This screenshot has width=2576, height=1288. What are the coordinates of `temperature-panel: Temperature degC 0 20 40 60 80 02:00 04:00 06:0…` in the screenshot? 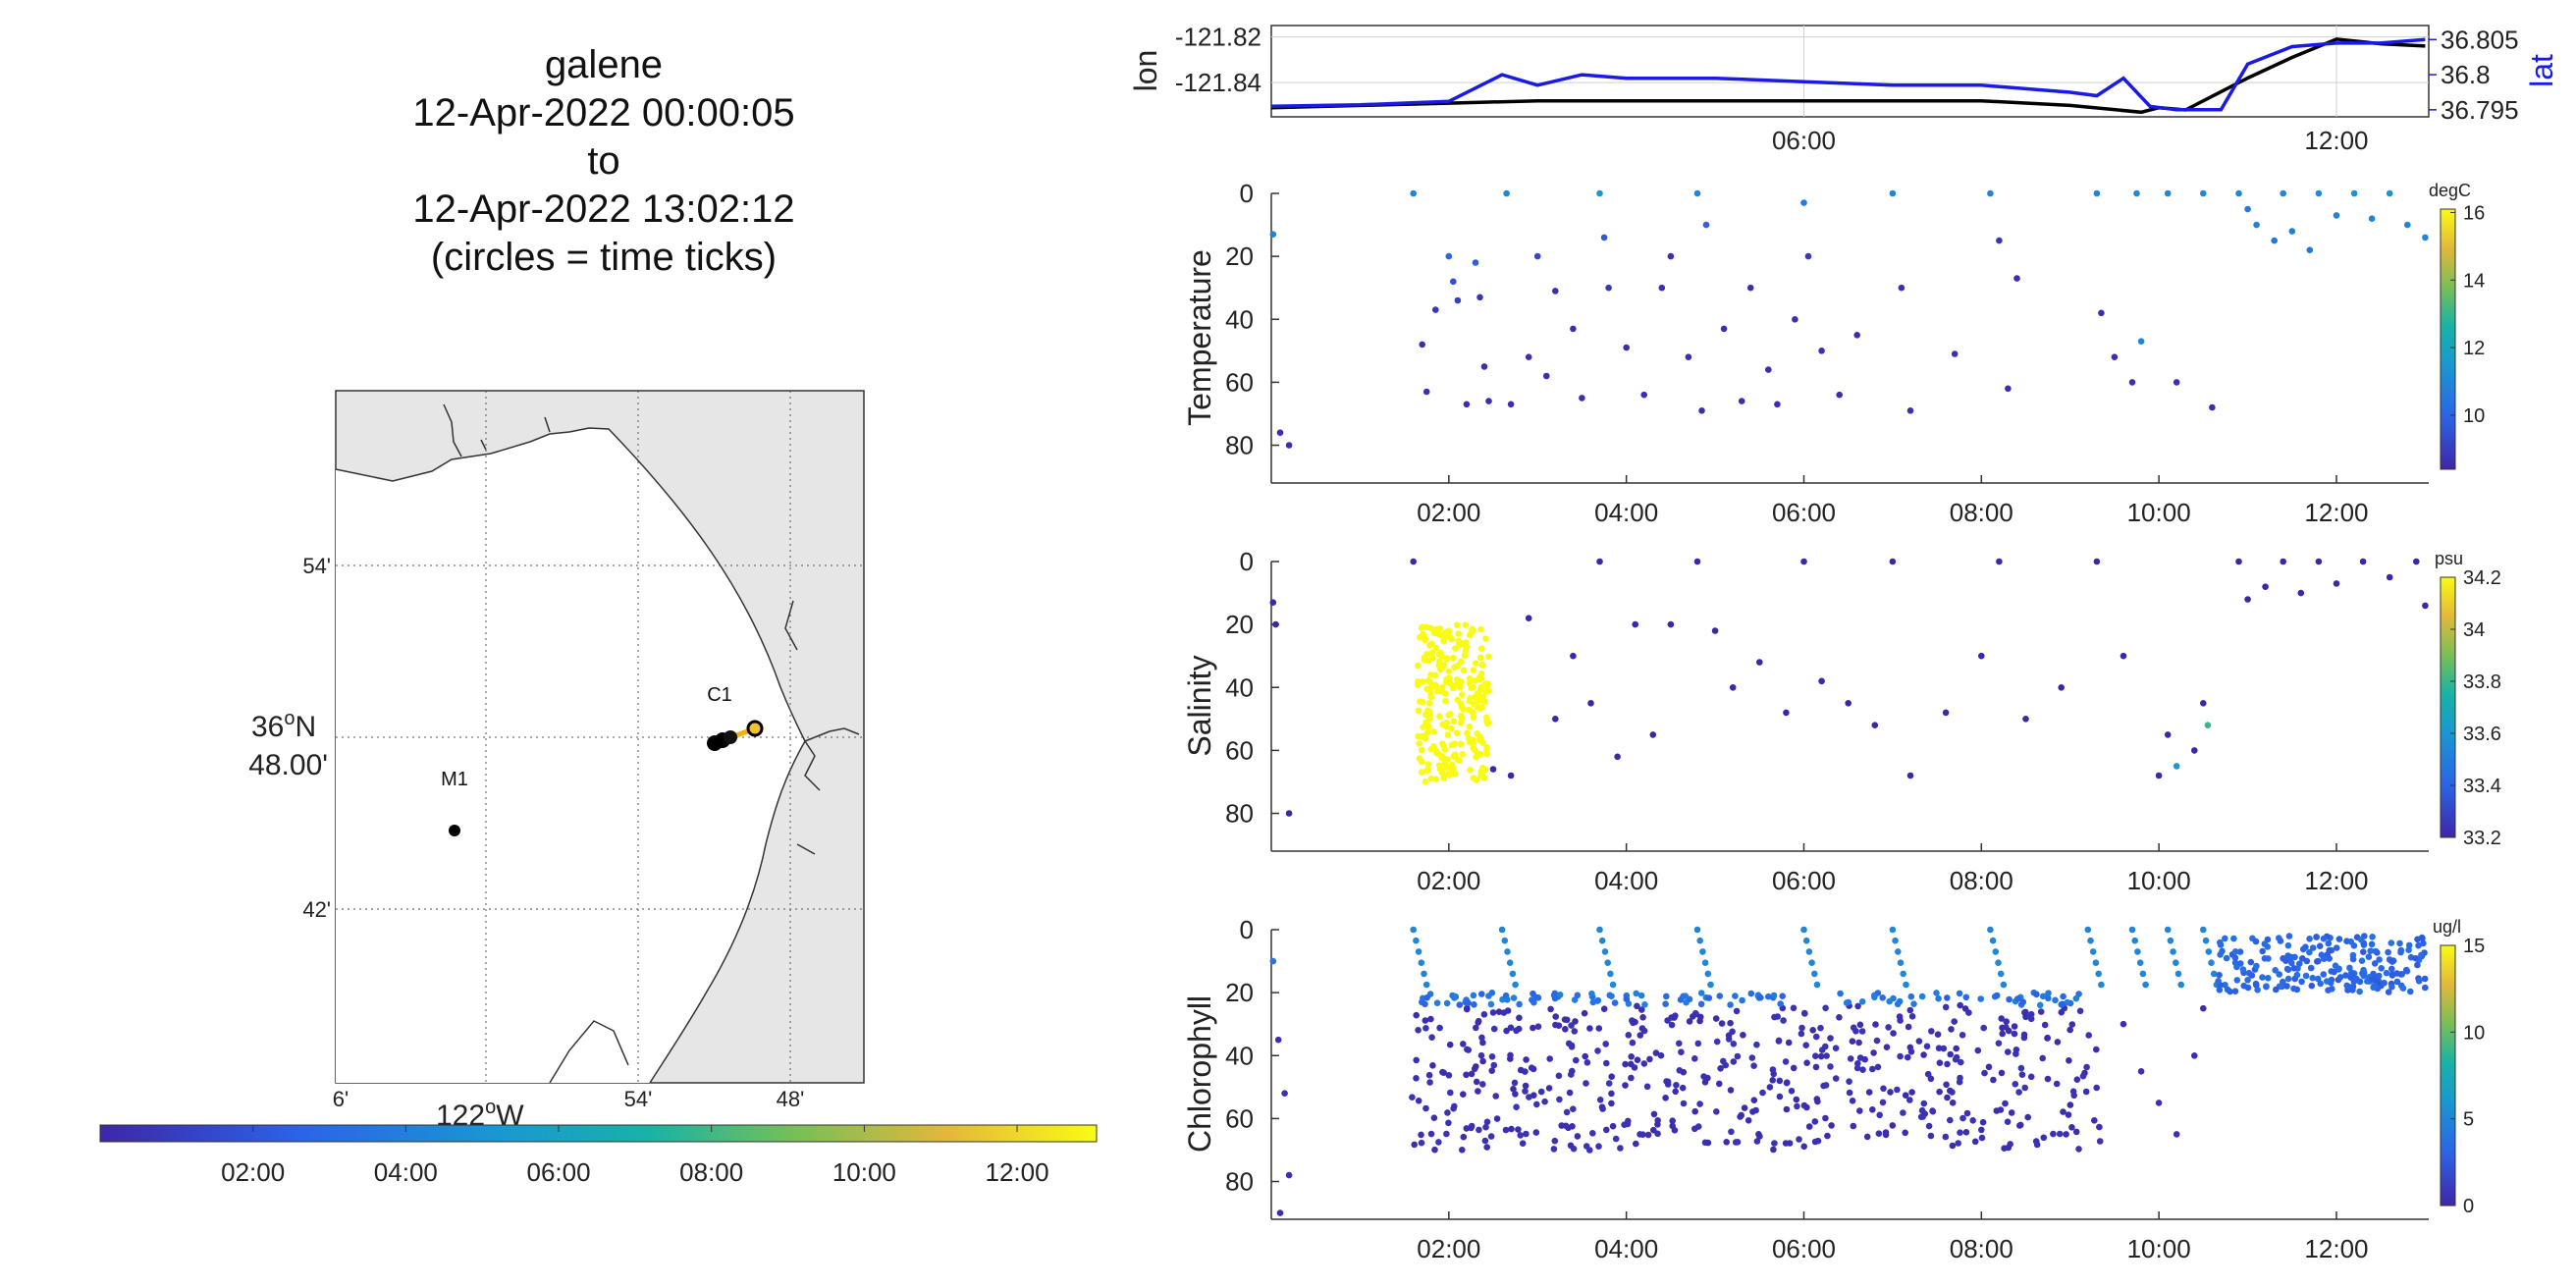 It's located at (1833, 353).